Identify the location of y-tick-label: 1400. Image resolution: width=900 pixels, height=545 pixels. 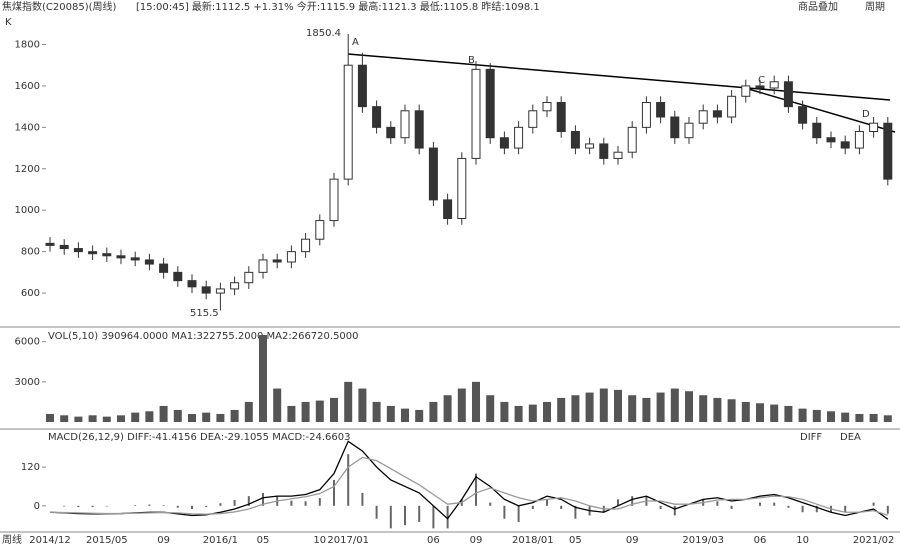
(27, 127).